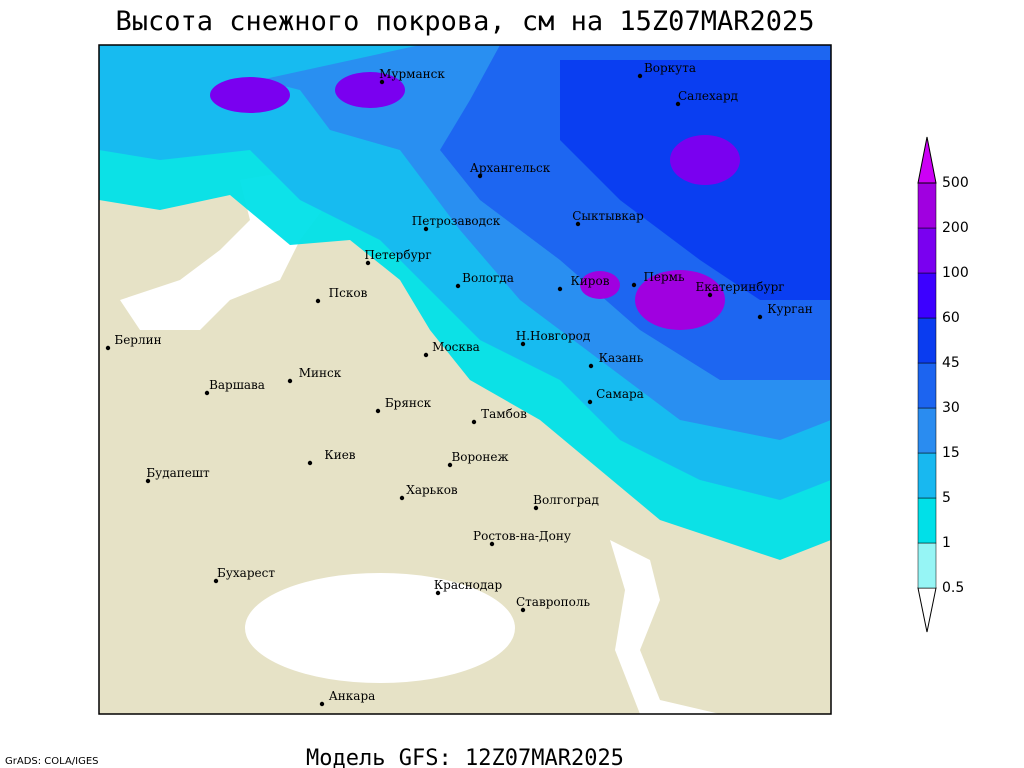 The height and width of the screenshot is (768, 1024). I want to click on city-label: Псков, so click(348, 293).